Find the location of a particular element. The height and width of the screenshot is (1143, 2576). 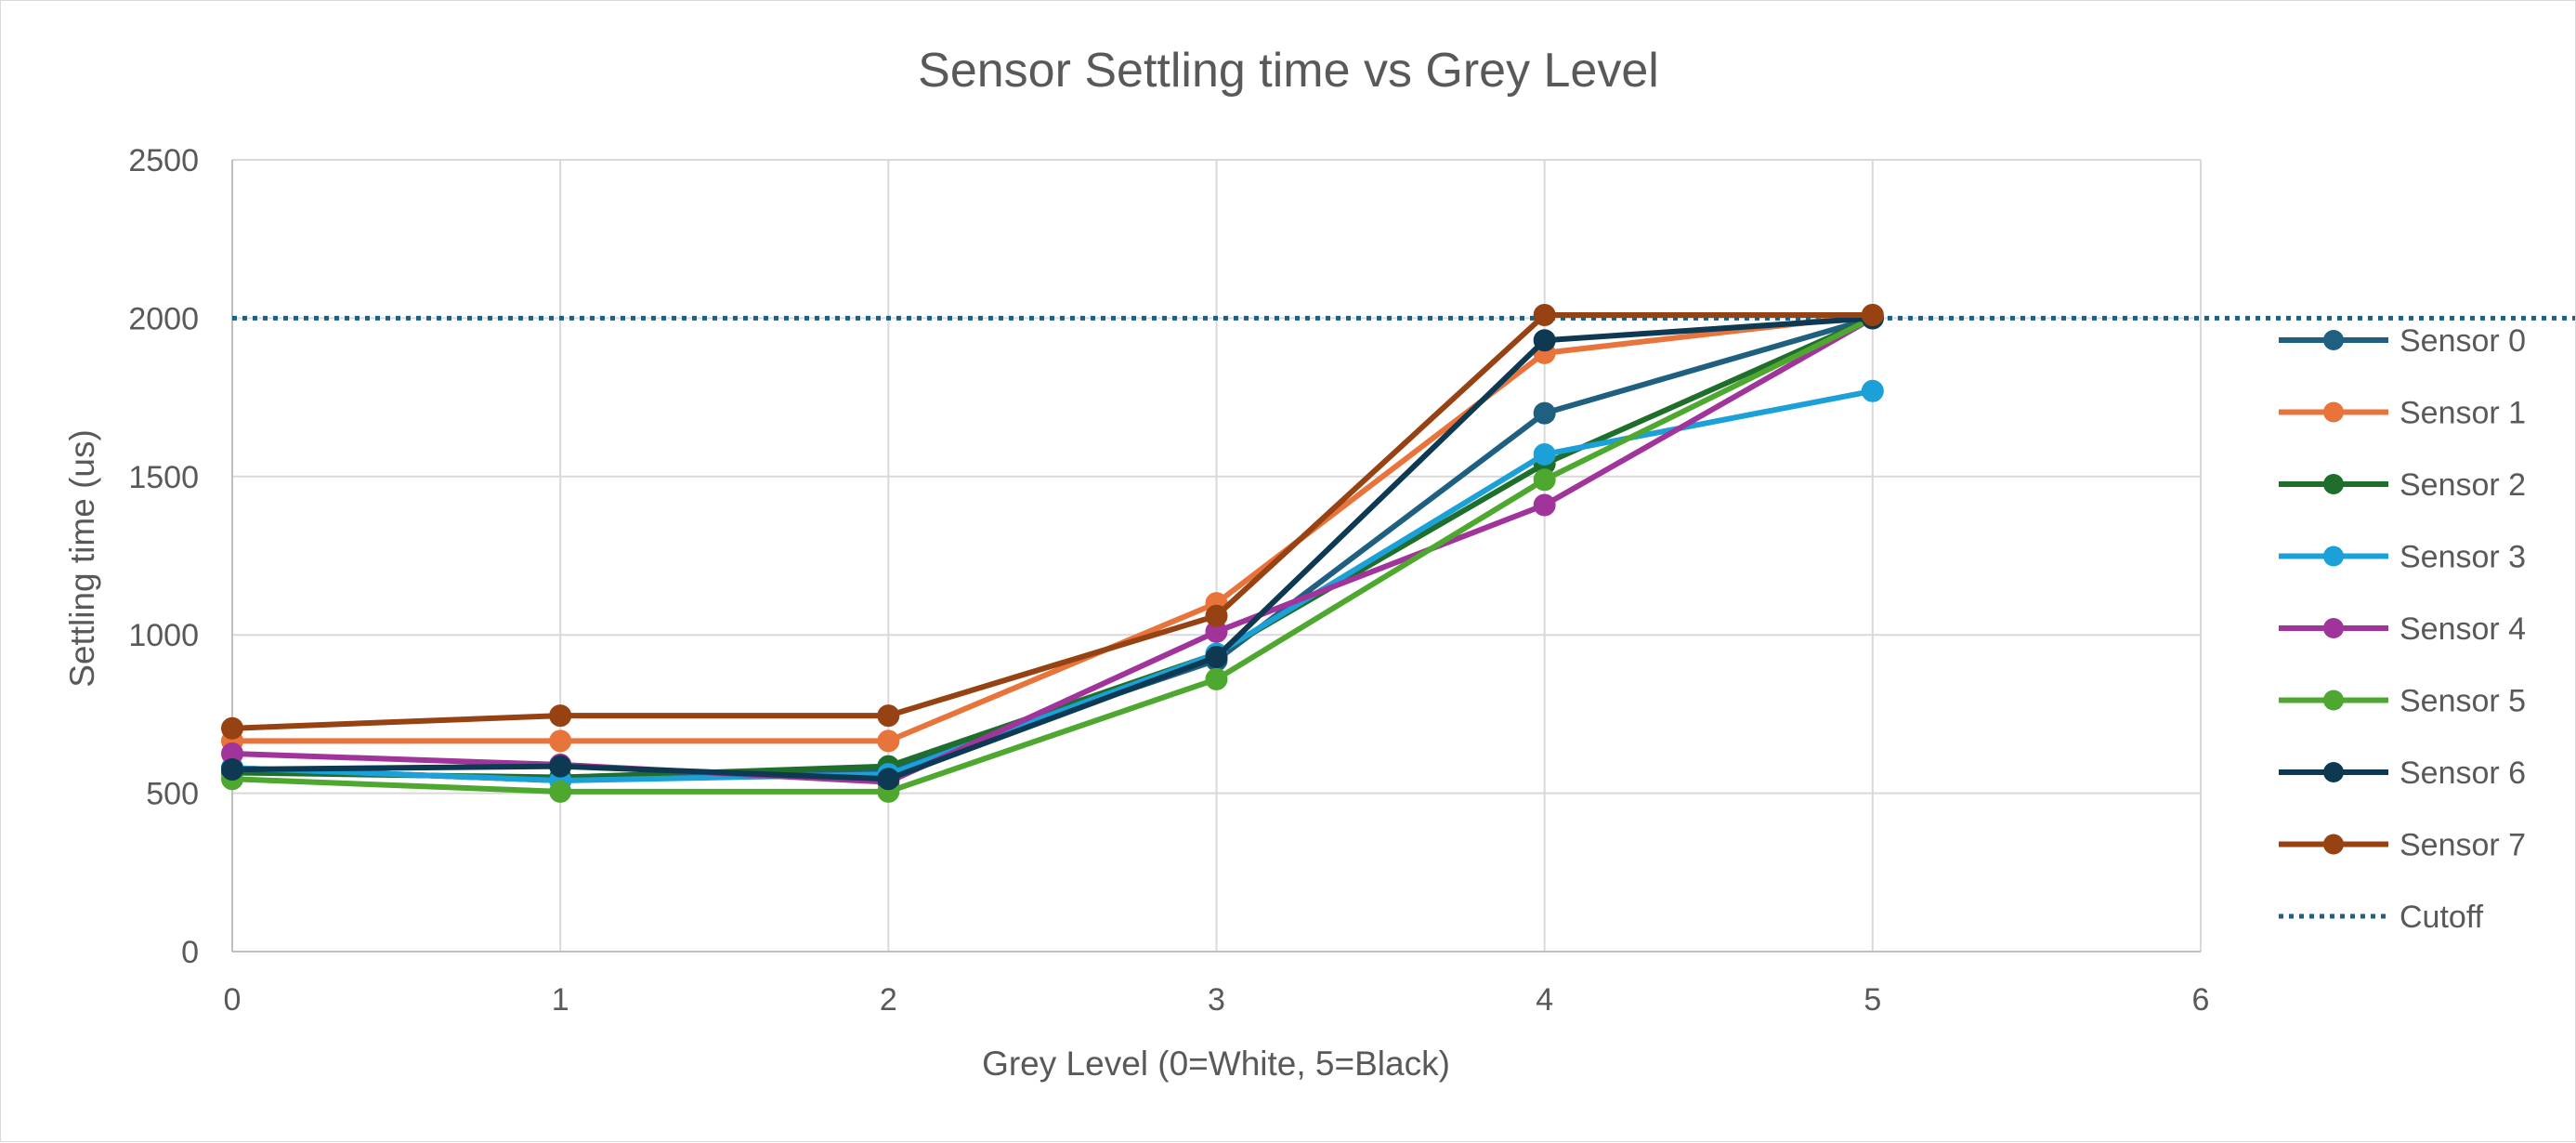

legend-item: Sensor 1 is located at coordinates (2402, 413).